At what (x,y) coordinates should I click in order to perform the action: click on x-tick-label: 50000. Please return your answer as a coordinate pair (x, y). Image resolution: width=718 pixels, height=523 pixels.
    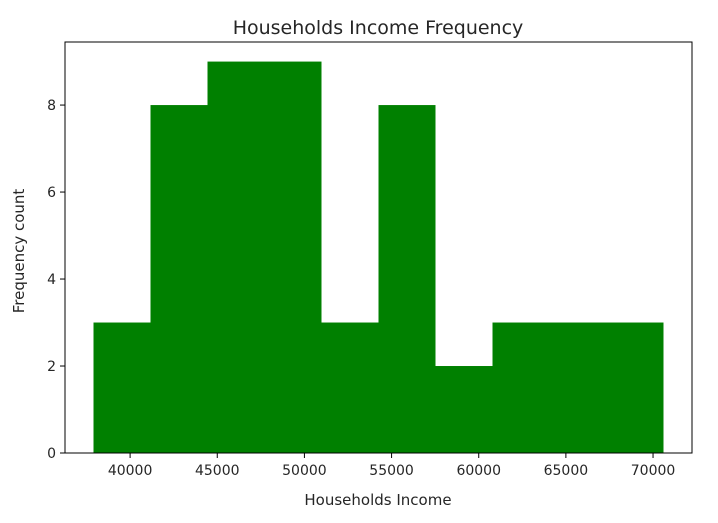
    Looking at the image, I should click on (304, 471).